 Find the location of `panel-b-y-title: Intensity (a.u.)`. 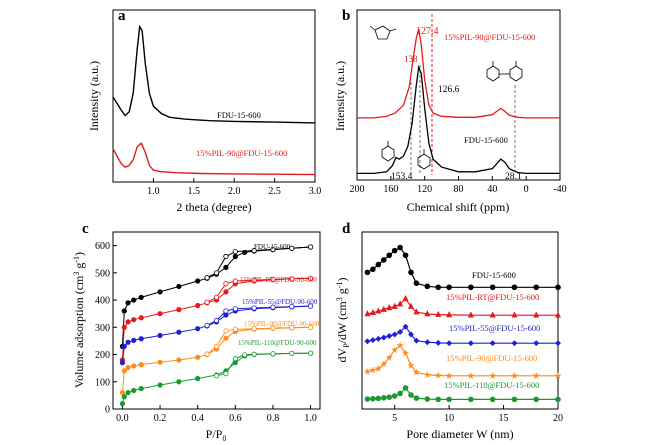

panel-b-y-title: Intensity (a.u.) is located at coordinates (340, 96).